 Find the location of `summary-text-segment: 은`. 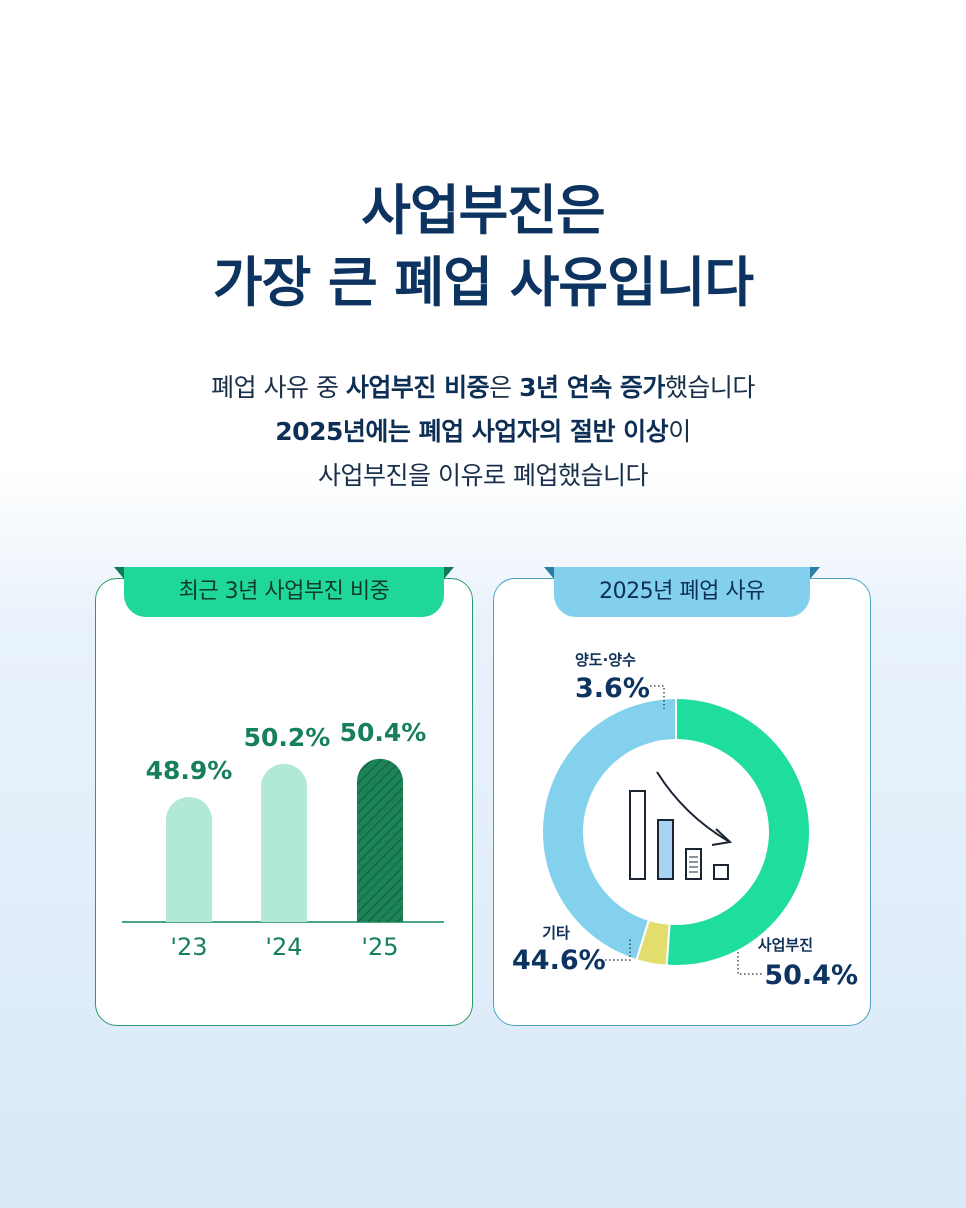

summary-text-segment: 은 is located at coordinates (504, 387).